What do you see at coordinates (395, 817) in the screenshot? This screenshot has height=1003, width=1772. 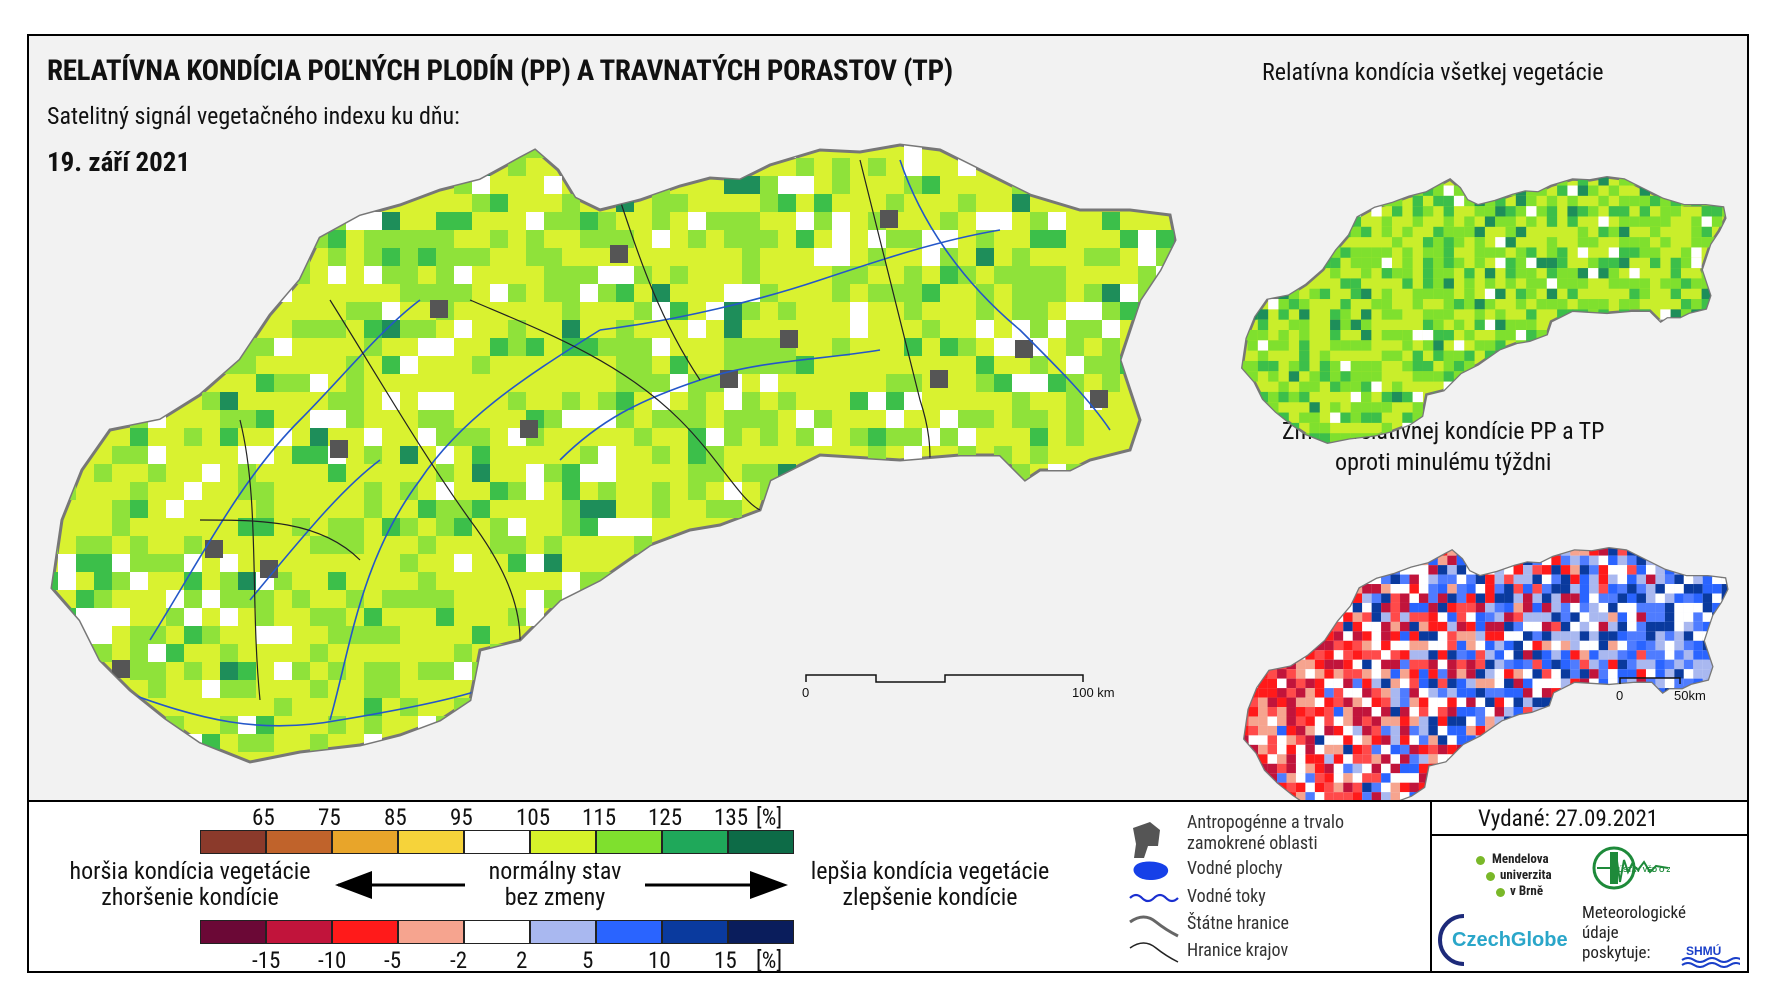 I see `condition-tick-label: 85` at bounding box center [395, 817].